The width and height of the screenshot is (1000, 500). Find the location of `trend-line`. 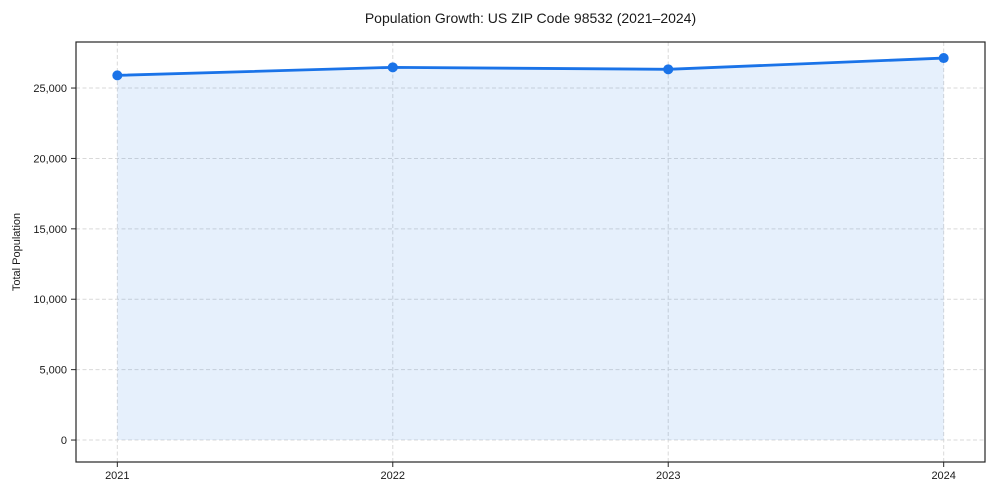

trend-line is located at coordinates (530, 66).